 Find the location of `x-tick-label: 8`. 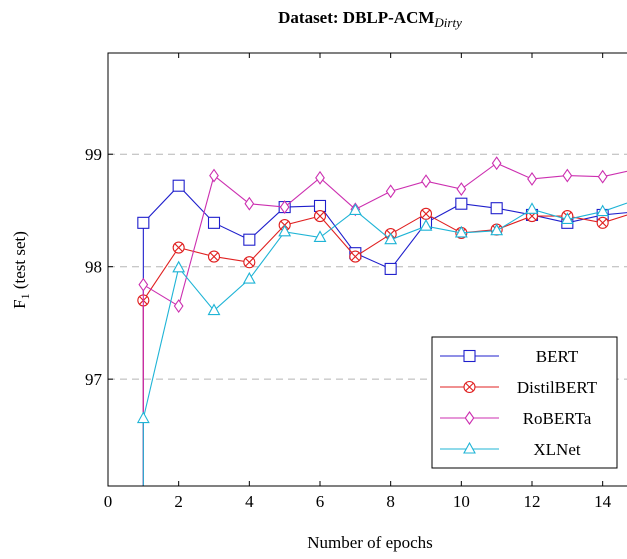

x-tick-label: 8 is located at coordinates (390, 501).